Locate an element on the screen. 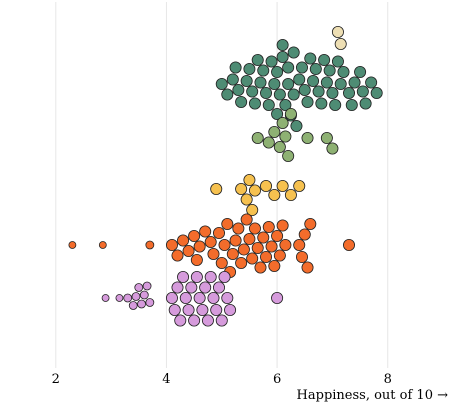 This screenshot has width=455, height=408. x-axis-title: Happiness, out of 10 → is located at coordinates (373, 395).